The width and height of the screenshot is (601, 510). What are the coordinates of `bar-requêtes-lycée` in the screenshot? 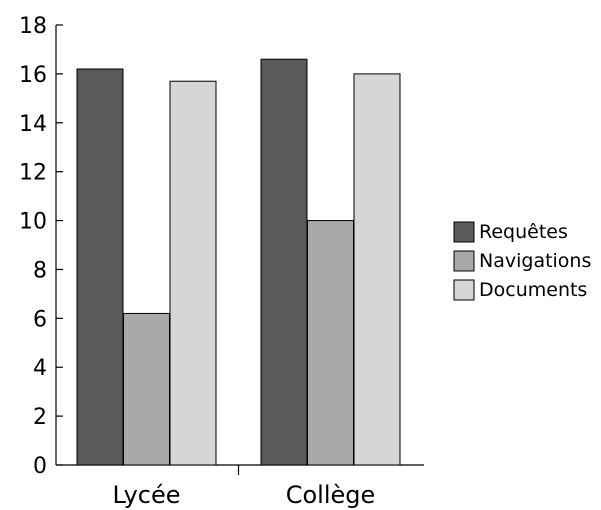 It's located at (100, 267).